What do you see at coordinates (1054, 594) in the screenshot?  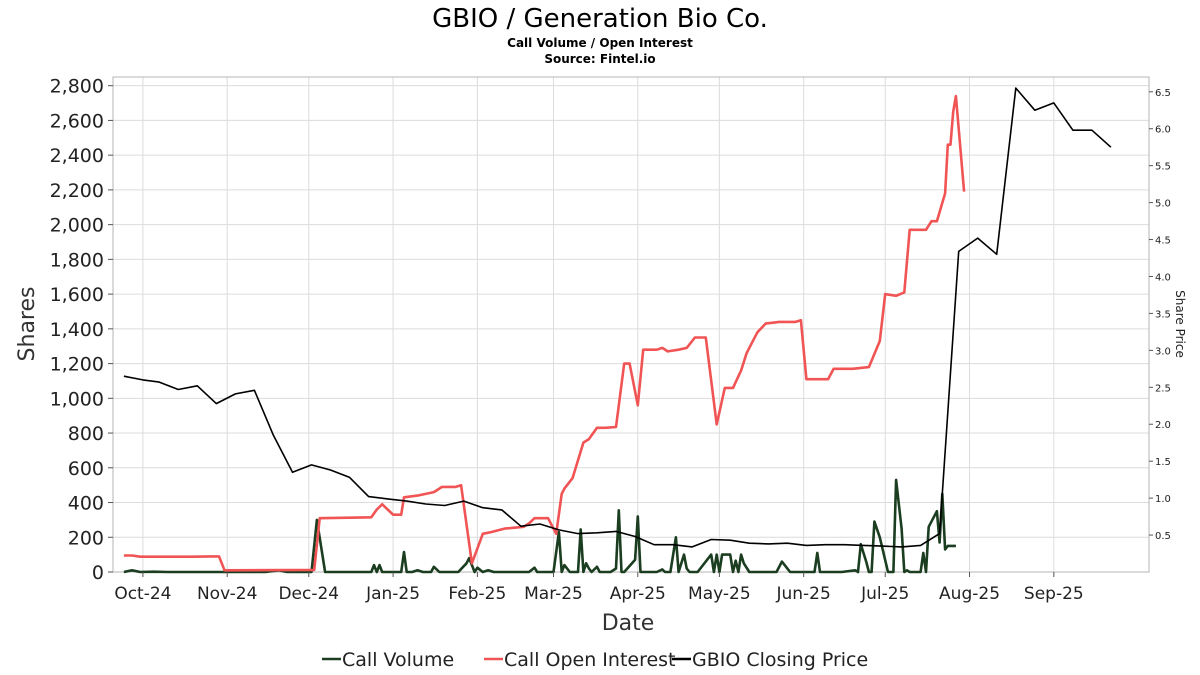 I see `x-tick-label: Sep-25` at bounding box center [1054, 594].